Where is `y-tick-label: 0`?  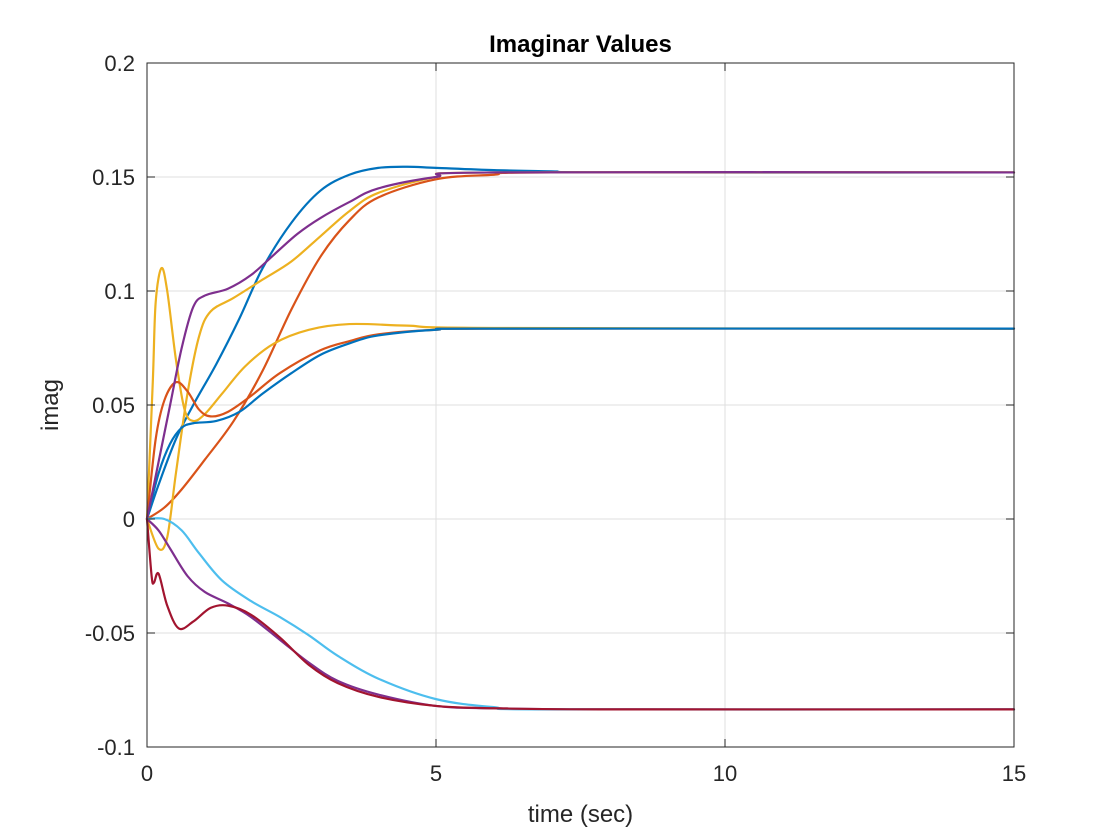 y-tick-label: 0 is located at coordinates (129, 519).